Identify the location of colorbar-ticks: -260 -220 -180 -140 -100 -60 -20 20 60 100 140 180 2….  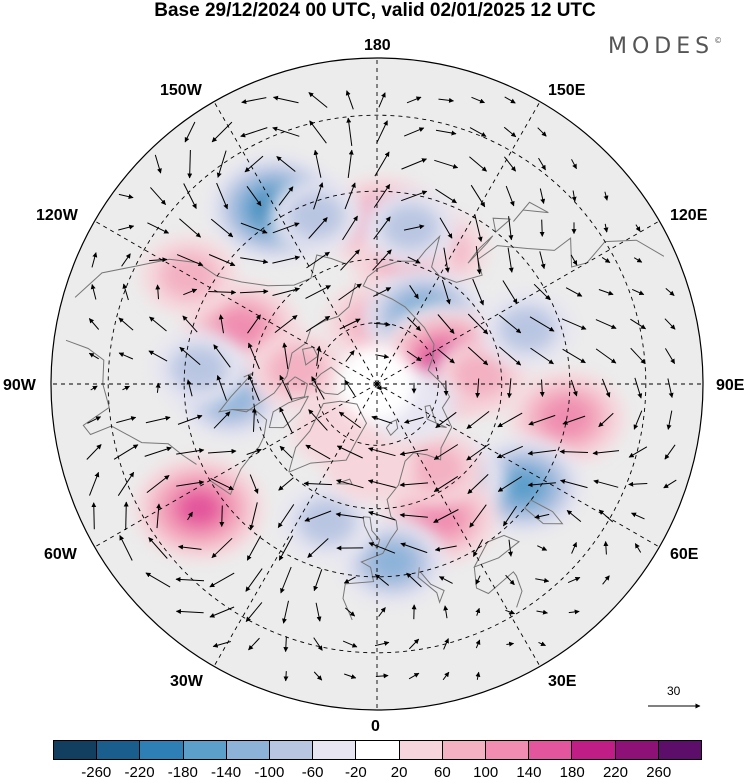
(375, 773).